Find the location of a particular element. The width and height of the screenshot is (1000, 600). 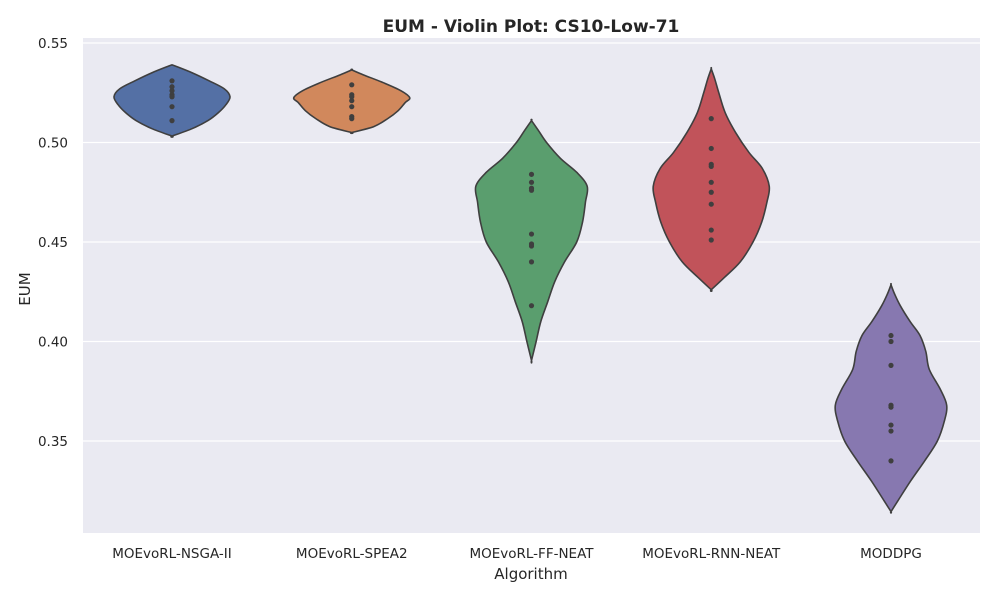

x-tick-label: MOEvoRL-RNN-NEAT is located at coordinates (711, 554).